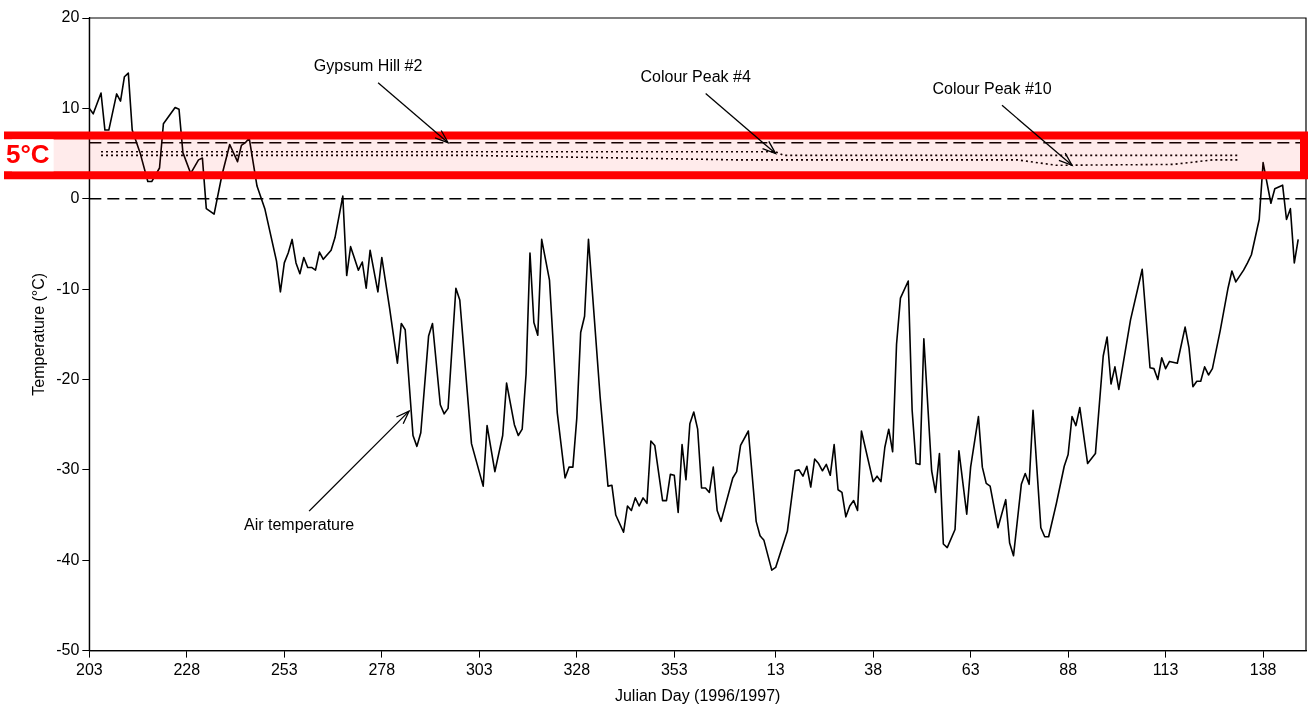 This screenshot has height=714, width=1312. What do you see at coordinates (89, 669) in the screenshot?
I see `x-tick-label: 203` at bounding box center [89, 669].